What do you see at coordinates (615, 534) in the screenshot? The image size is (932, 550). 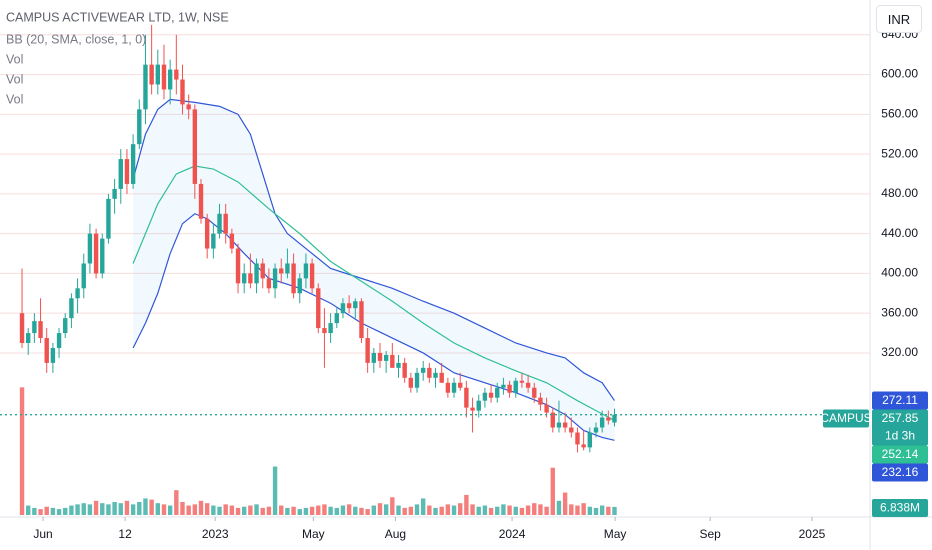 I see `x-tick-label: May` at bounding box center [615, 534].